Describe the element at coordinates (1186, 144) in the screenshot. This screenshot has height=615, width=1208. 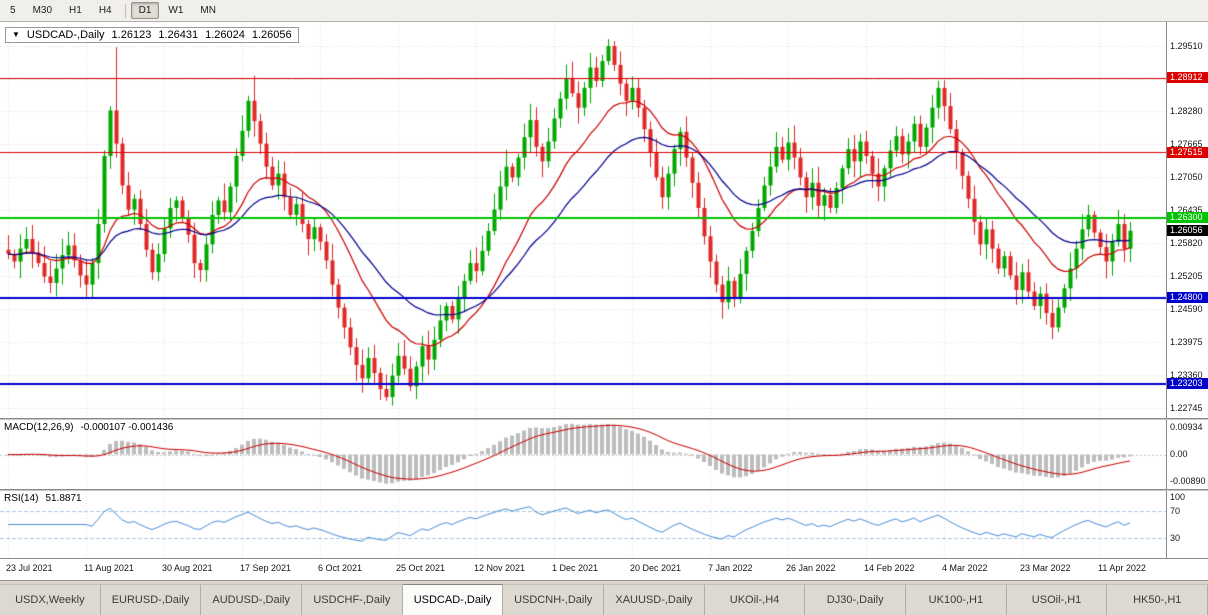
I see `price-tick: 1.27665` at that location.